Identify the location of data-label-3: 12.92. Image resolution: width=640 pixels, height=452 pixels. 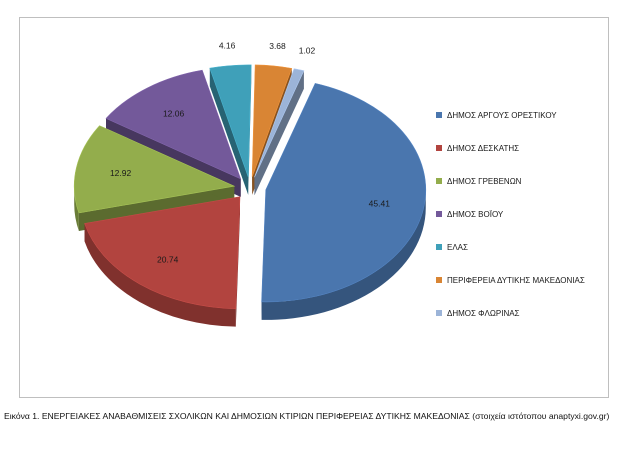
(121, 173).